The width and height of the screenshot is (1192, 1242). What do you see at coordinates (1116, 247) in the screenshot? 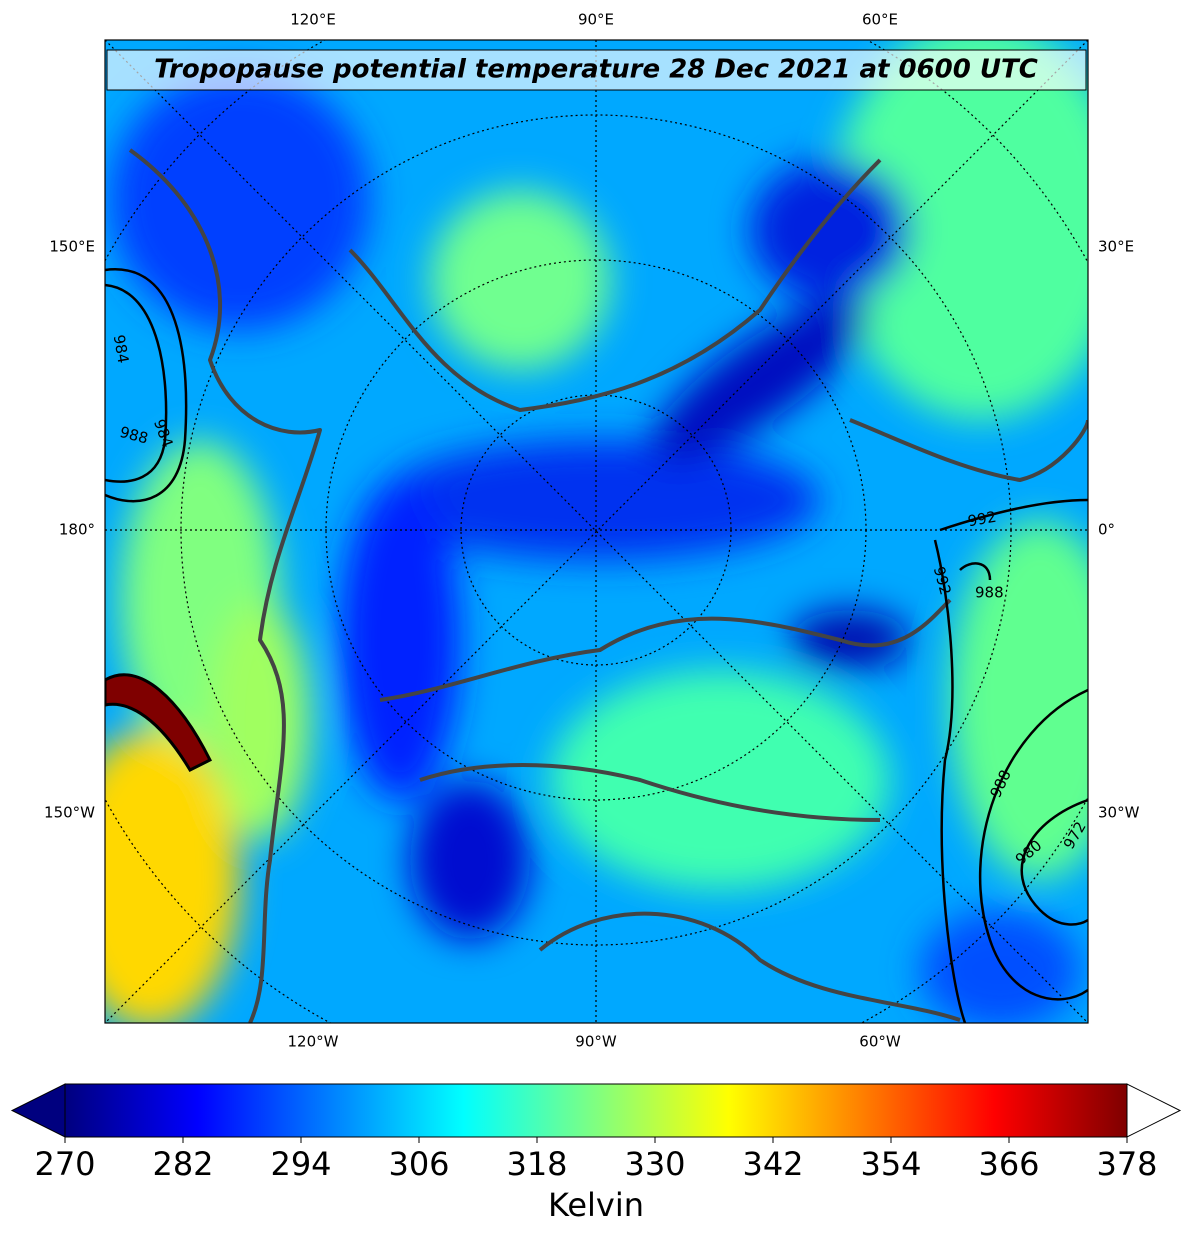
I see `lon-label: 30°E` at bounding box center [1116, 247].